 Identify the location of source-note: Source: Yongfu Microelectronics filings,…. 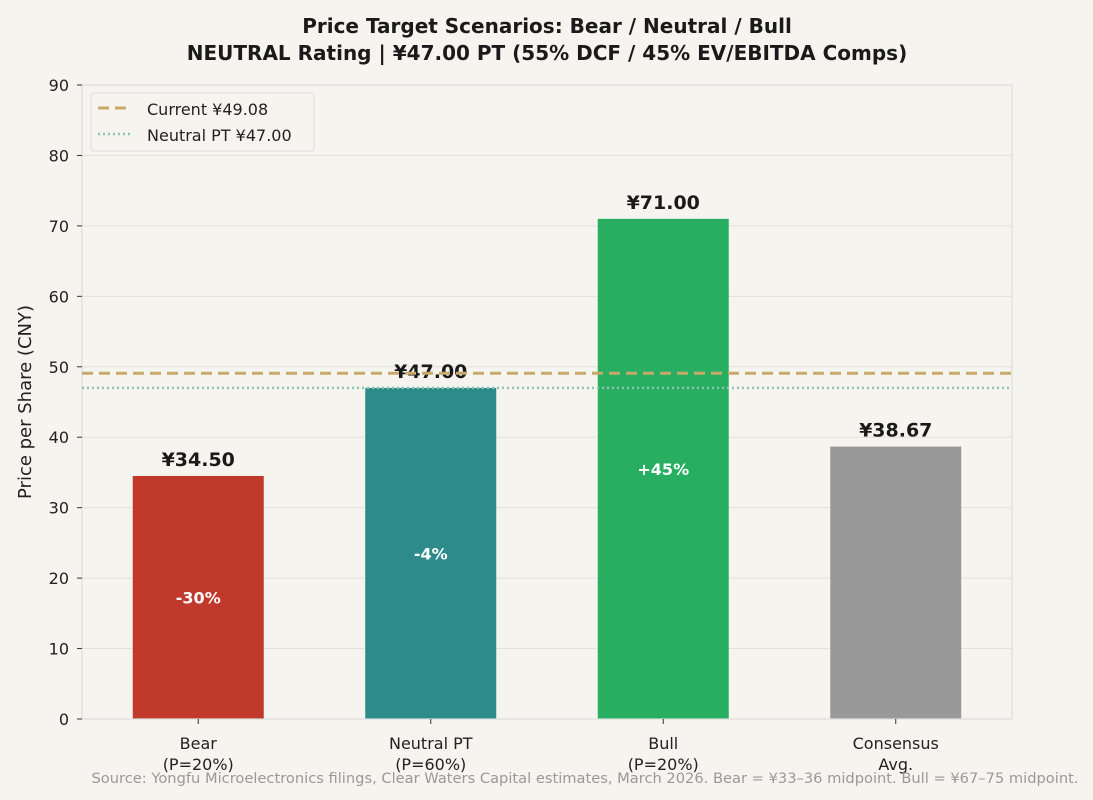
(585, 779).